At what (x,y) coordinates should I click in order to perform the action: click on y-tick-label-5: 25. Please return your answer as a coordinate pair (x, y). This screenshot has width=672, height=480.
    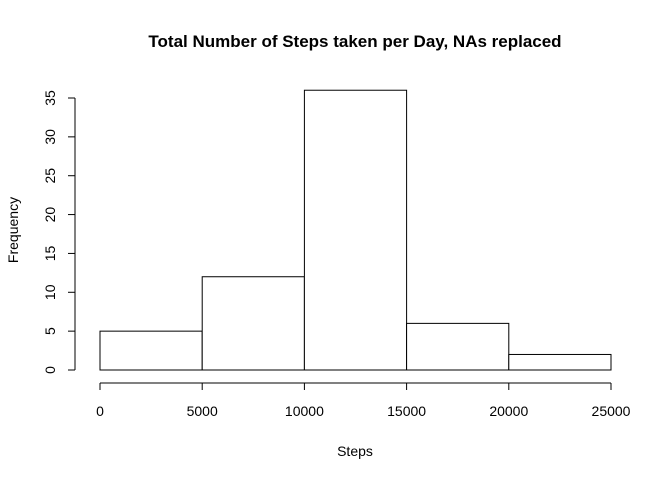
    Looking at the image, I should click on (50, 176).